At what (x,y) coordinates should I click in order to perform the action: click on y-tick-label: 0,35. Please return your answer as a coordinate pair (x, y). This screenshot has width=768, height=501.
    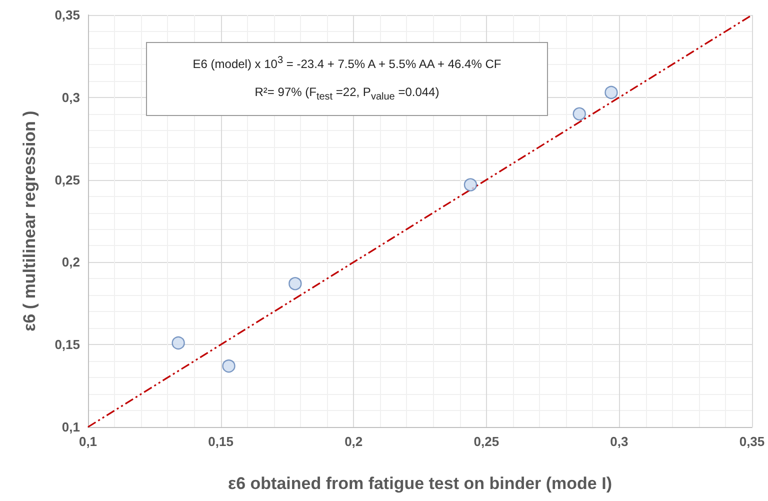
    Looking at the image, I should click on (67, 15).